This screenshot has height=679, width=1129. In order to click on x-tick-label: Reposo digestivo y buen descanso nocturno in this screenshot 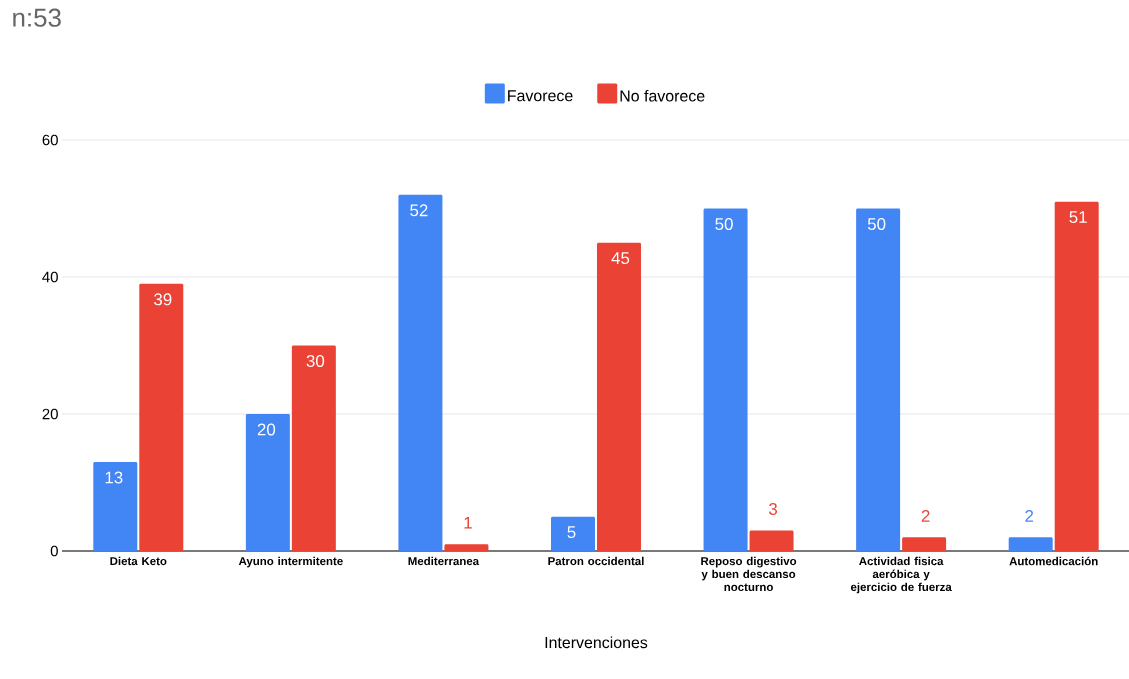, I will do `click(749, 574)`.